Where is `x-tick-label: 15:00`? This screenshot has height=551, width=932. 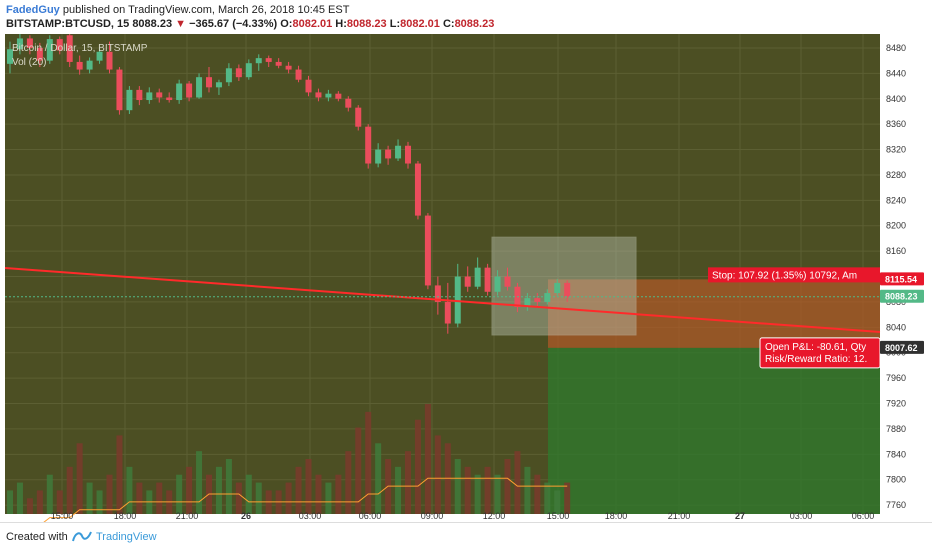 x-tick-label: 15:00 is located at coordinates (558, 516).